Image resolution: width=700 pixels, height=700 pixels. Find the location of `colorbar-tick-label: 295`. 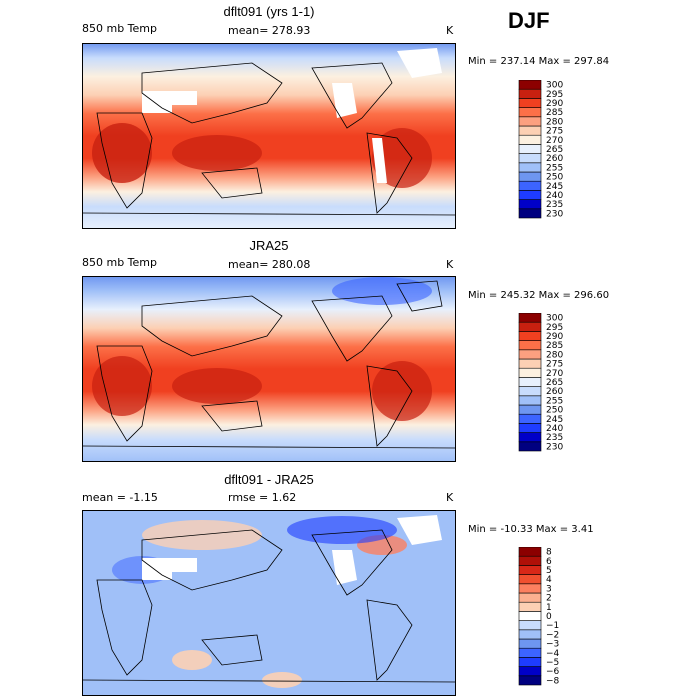

colorbar-tick-label: 295 is located at coordinates (554, 328).